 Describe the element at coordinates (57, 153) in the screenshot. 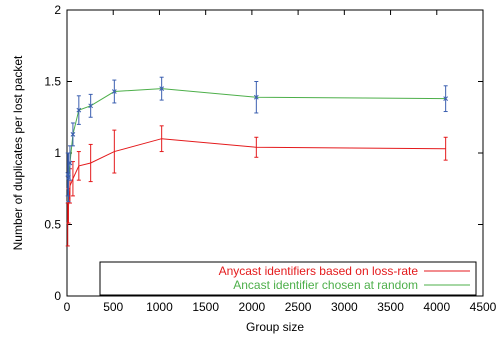

I see `y-tick-label: 1` at that location.